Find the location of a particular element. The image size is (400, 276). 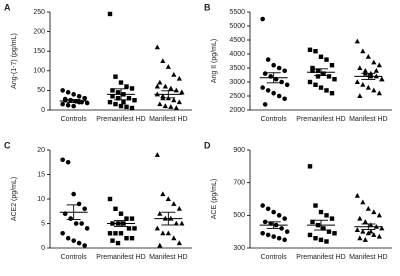

y-tick-label: 50 is located at coordinates (41, 90).